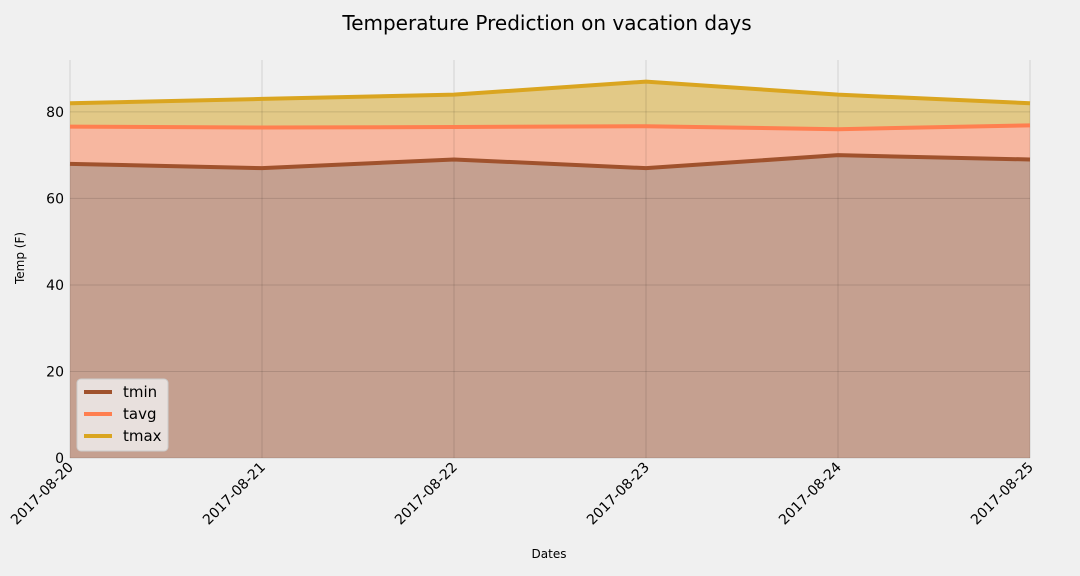 This screenshot has height=576, width=1080. Describe the element at coordinates (42, 494) in the screenshot. I see `x-tick-label: 2017-08-20` at that location.